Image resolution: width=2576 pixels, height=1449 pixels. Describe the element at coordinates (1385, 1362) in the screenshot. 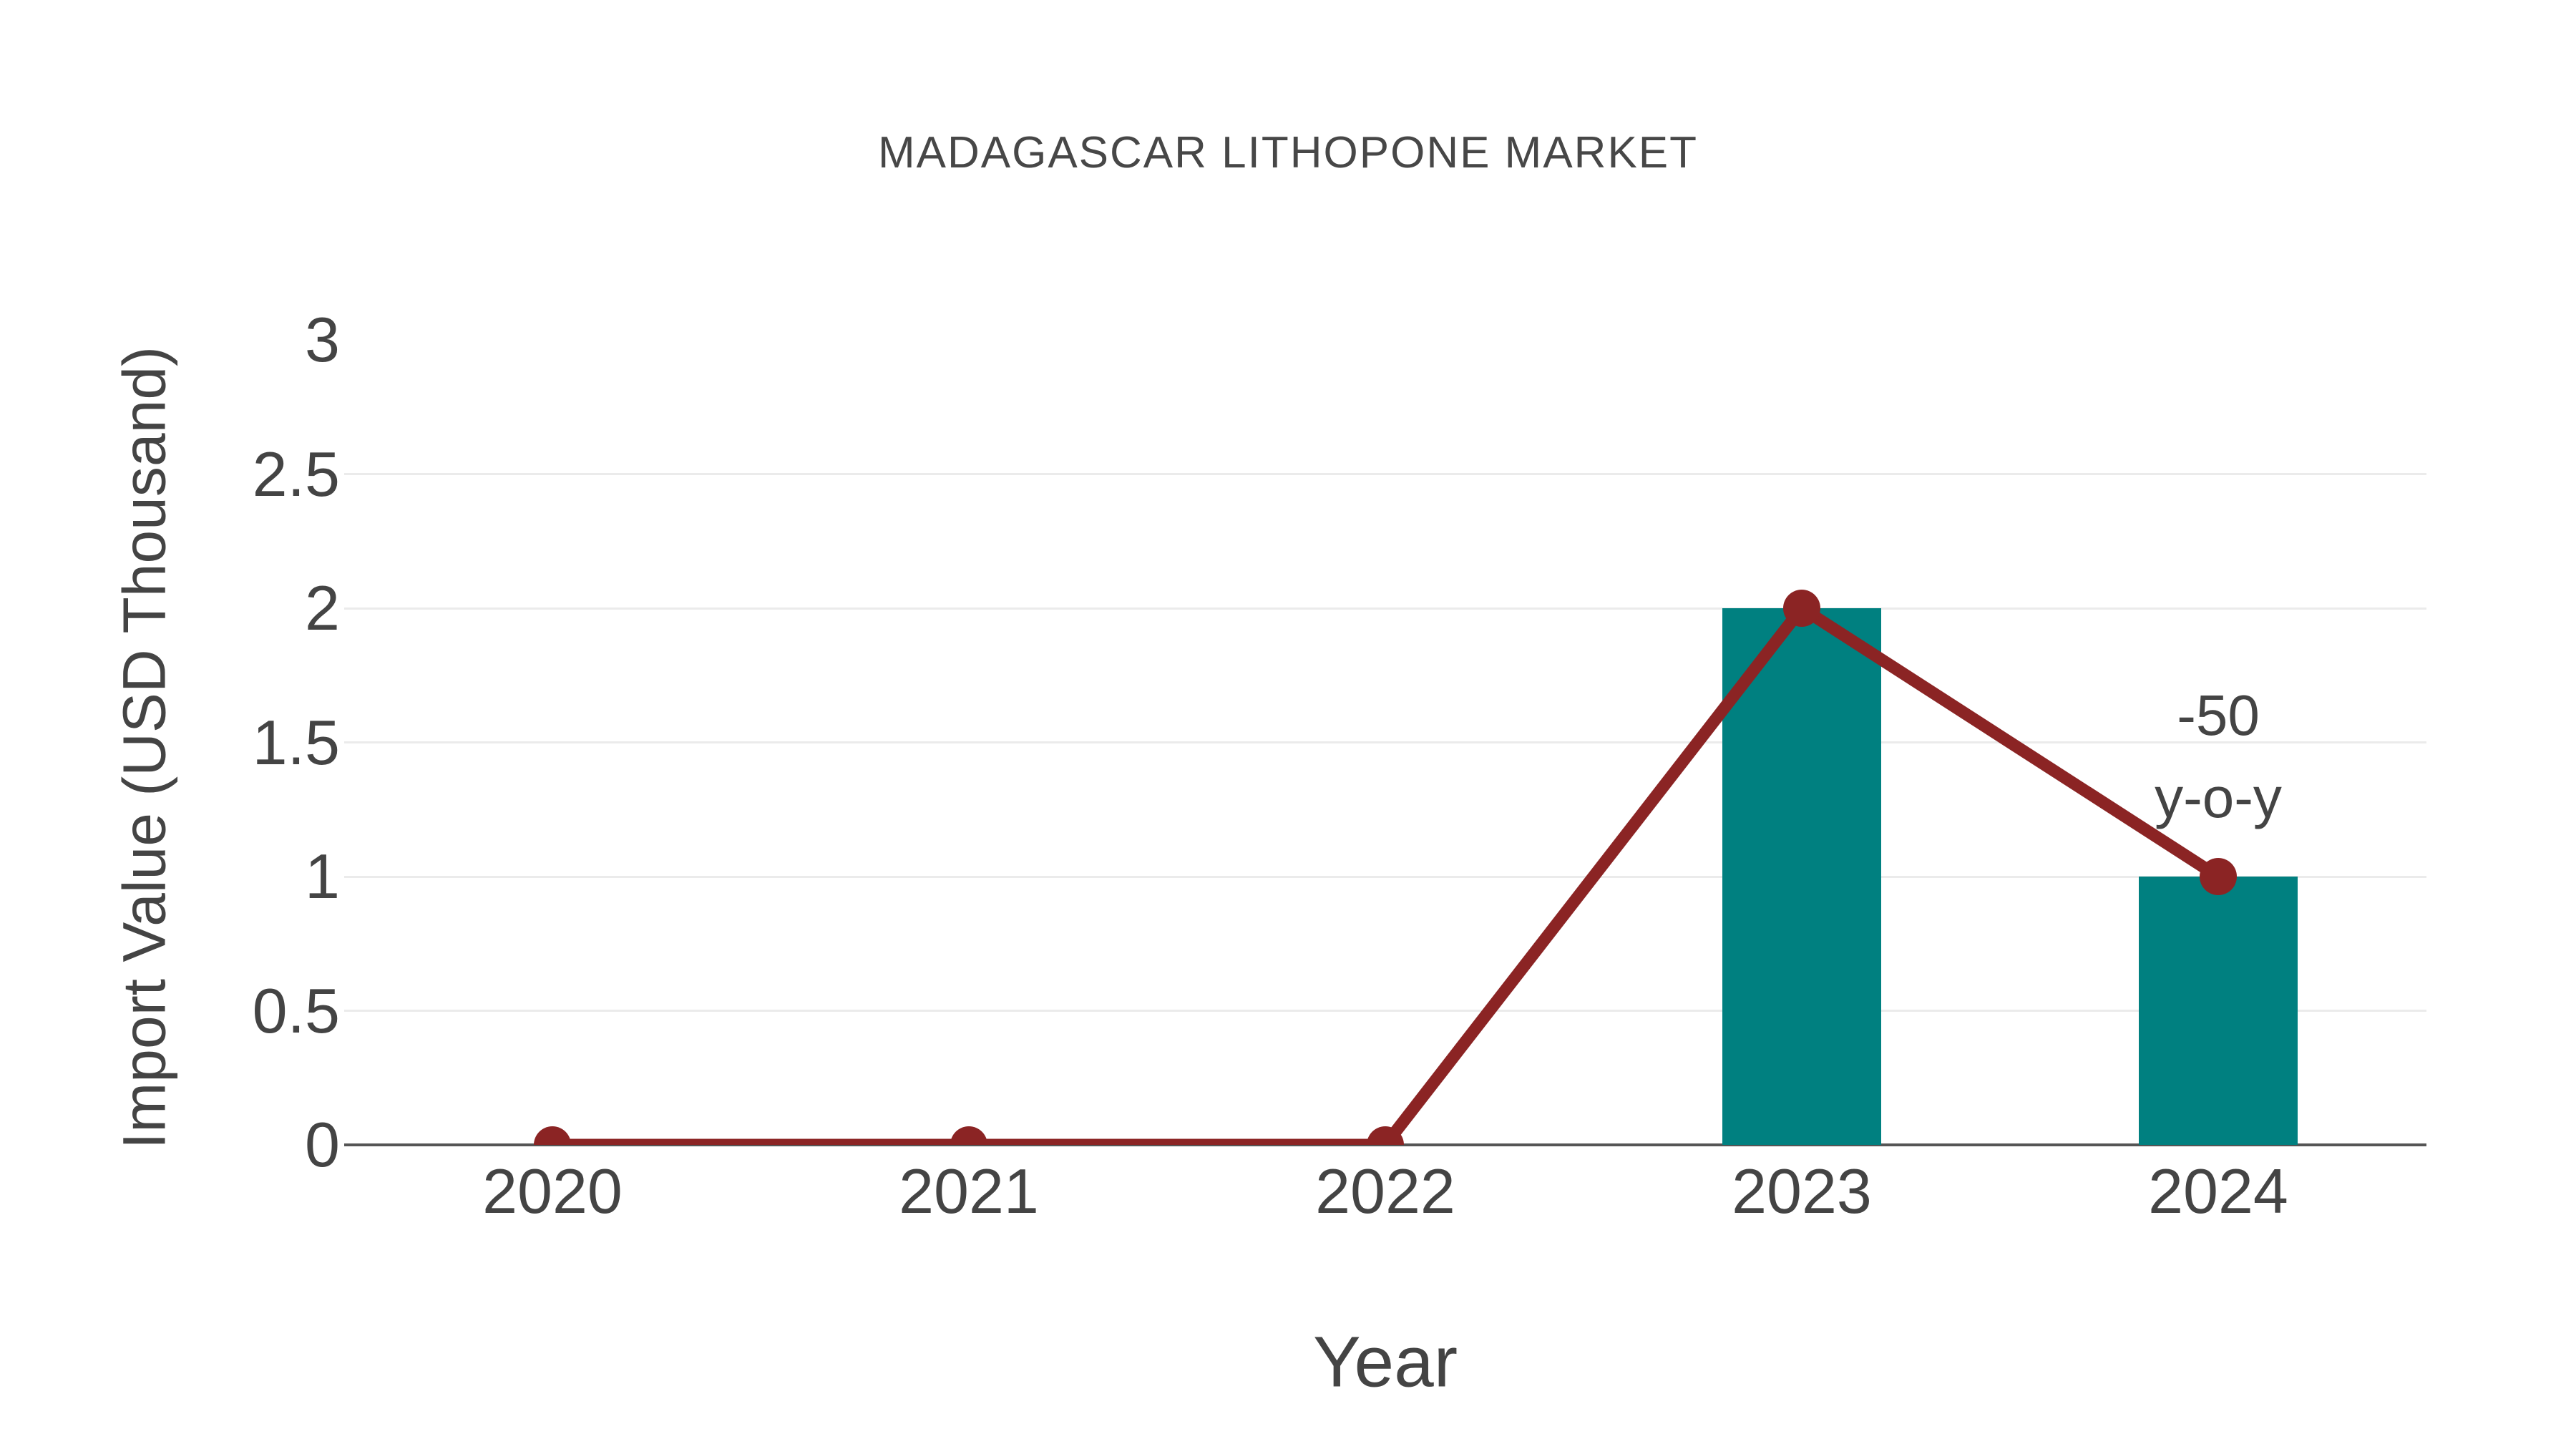

I see `x-axis-title: Year` at that location.